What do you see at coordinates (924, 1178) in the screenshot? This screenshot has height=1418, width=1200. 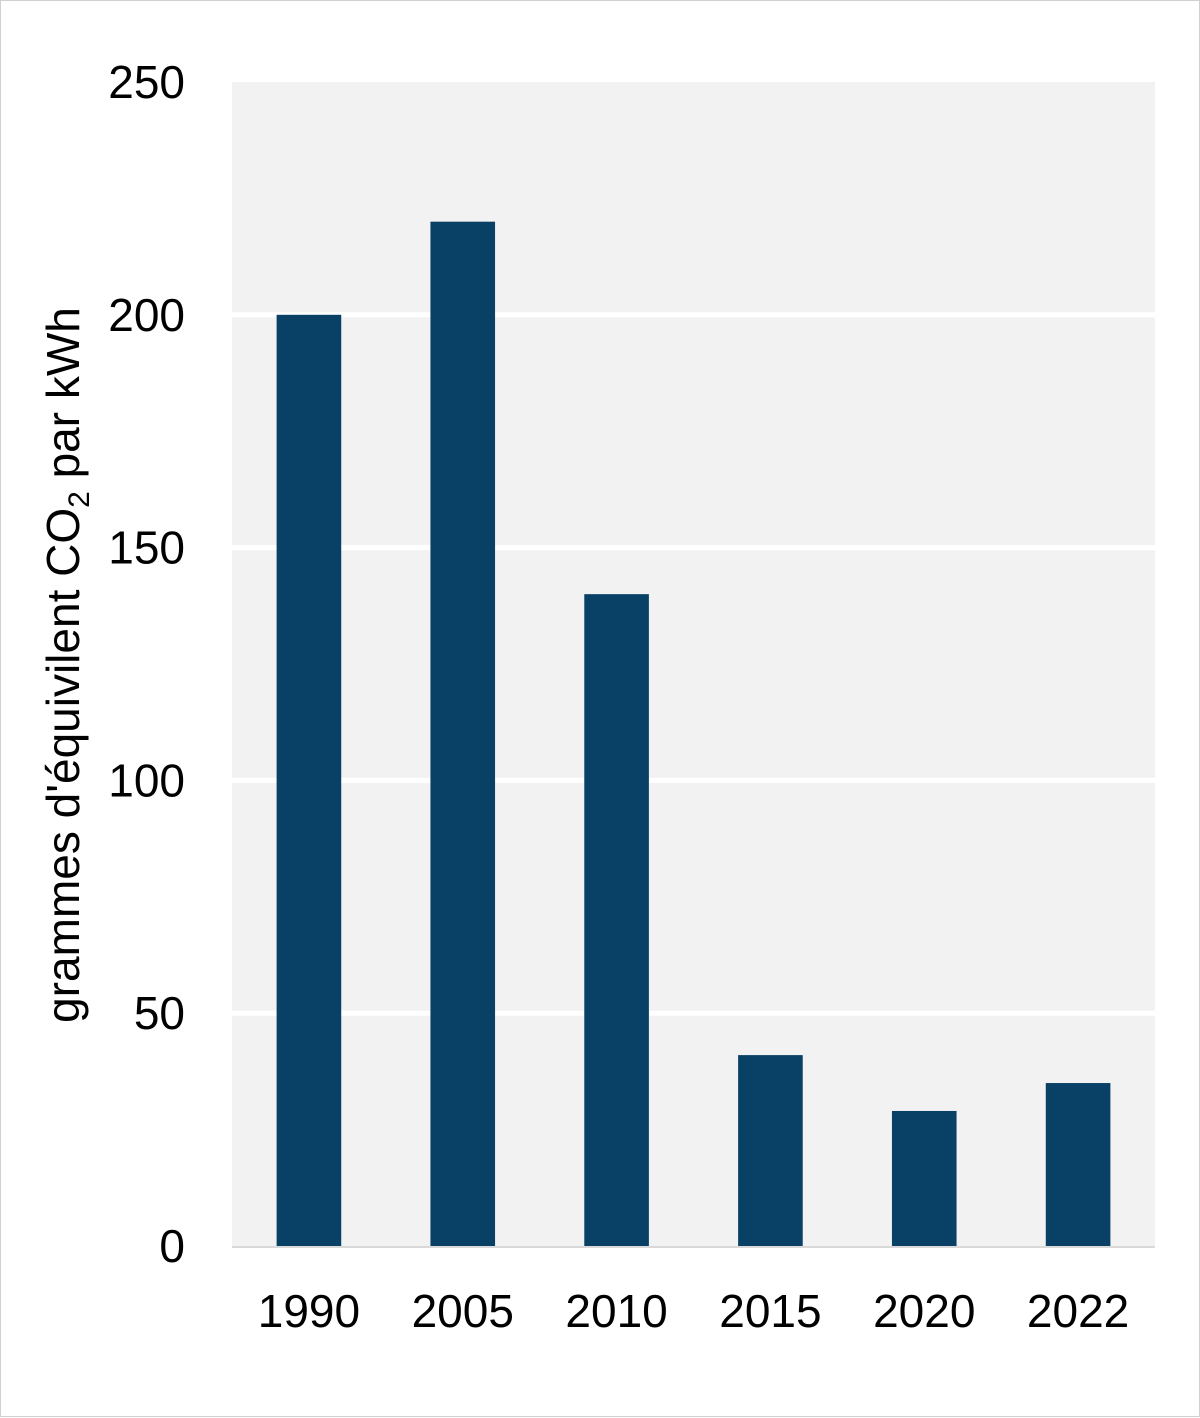 I see `bar-2020` at bounding box center [924, 1178].